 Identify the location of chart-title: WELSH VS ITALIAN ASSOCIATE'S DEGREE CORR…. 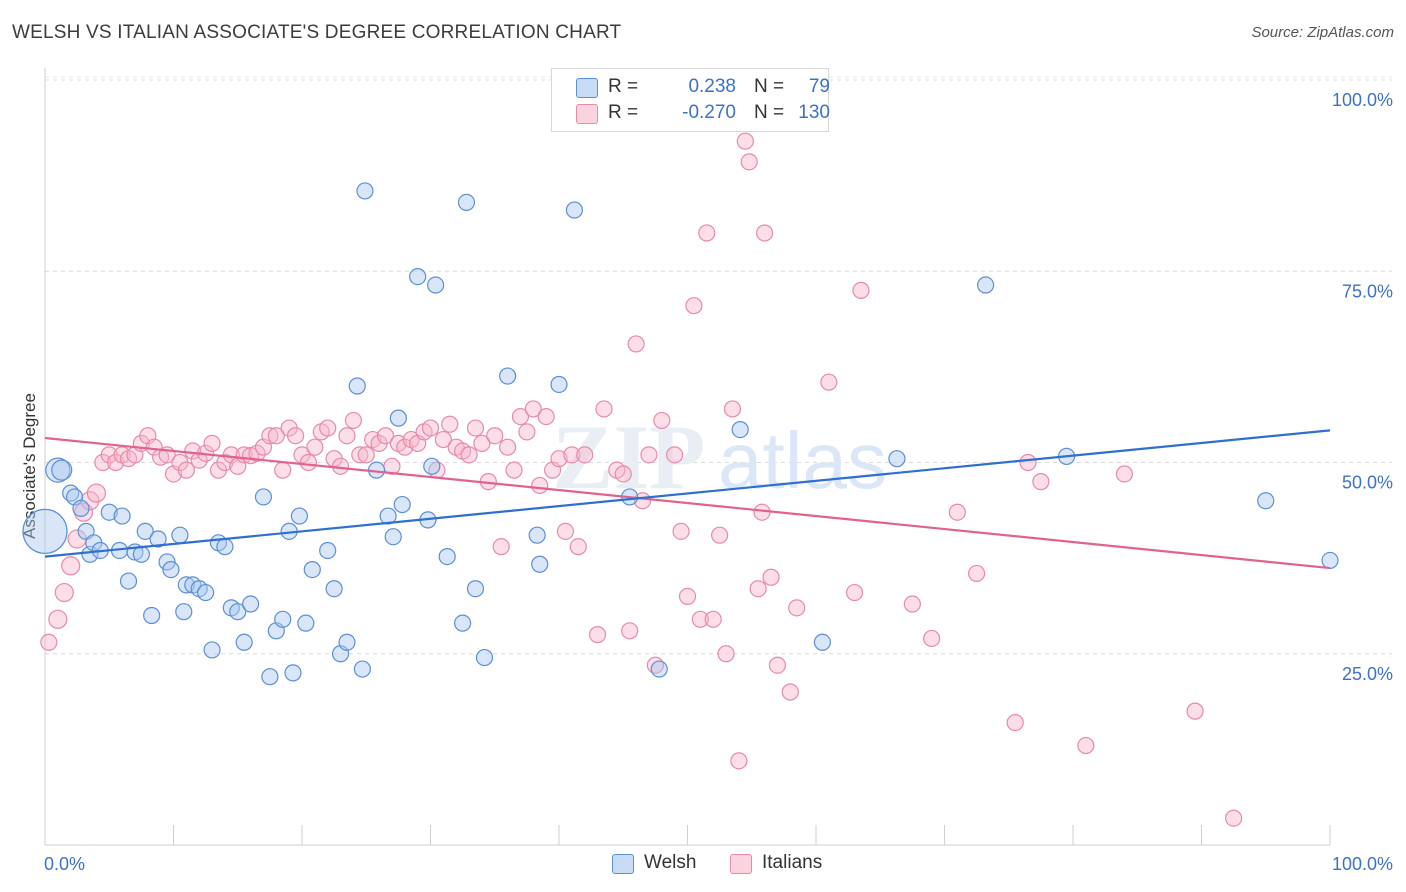
(317, 32).